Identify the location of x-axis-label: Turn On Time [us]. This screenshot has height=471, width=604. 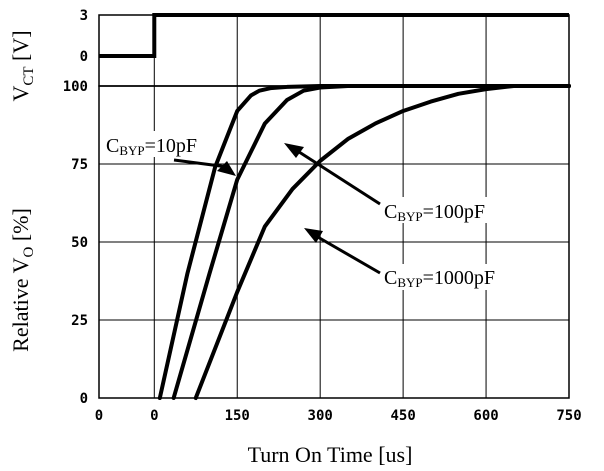
(330, 454).